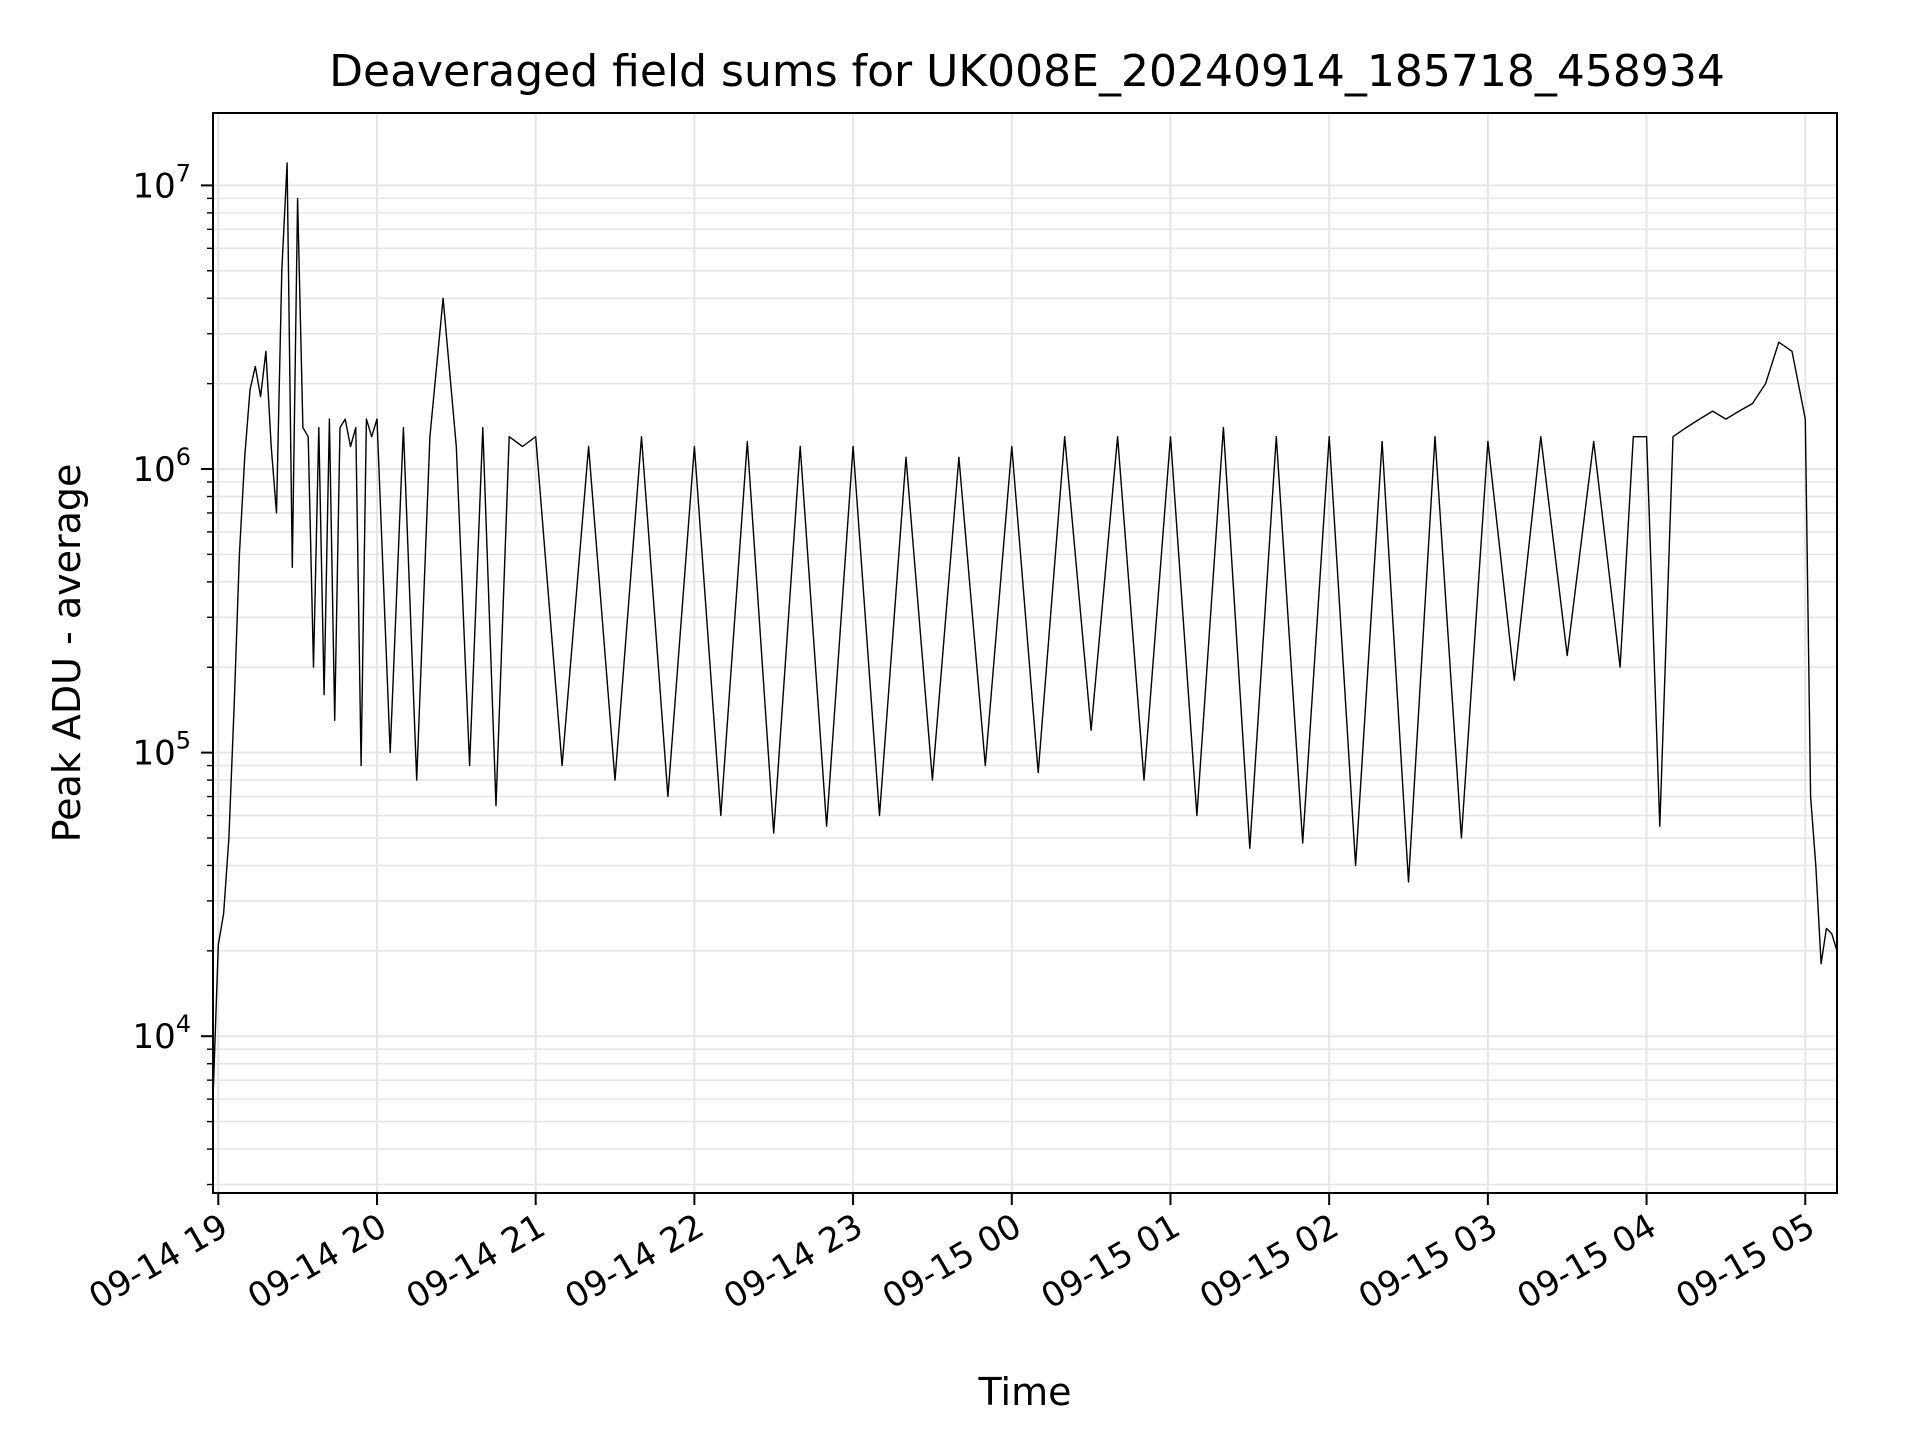 This screenshot has width=1920, height=1440. I want to click on y-axis-label: Peak ADU - average, so click(67, 653).